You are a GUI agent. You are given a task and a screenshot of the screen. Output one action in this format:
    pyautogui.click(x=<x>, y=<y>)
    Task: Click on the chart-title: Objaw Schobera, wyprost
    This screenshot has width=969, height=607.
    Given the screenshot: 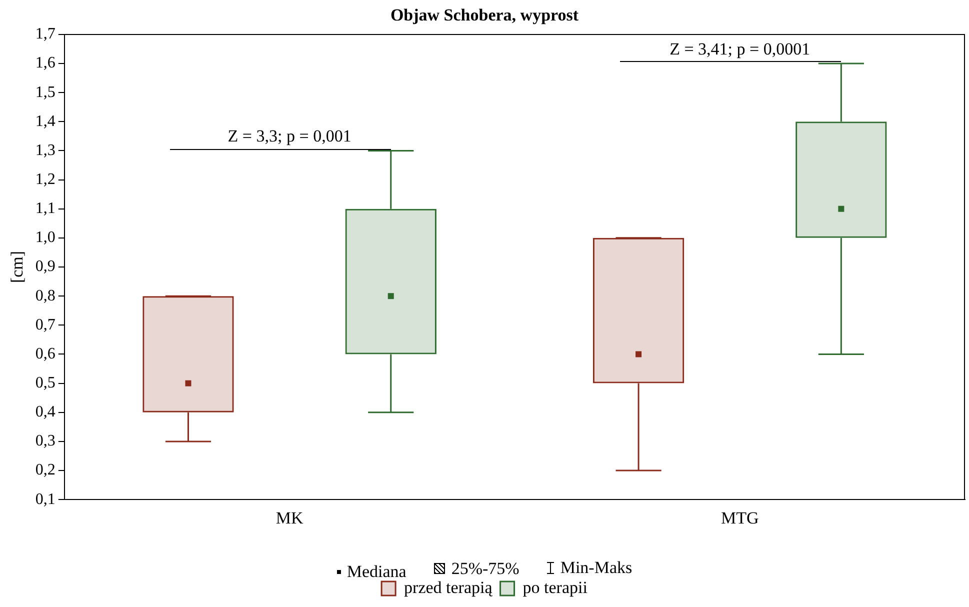 What is the action you would take?
    pyautogui.click(x=484, y=15)
    